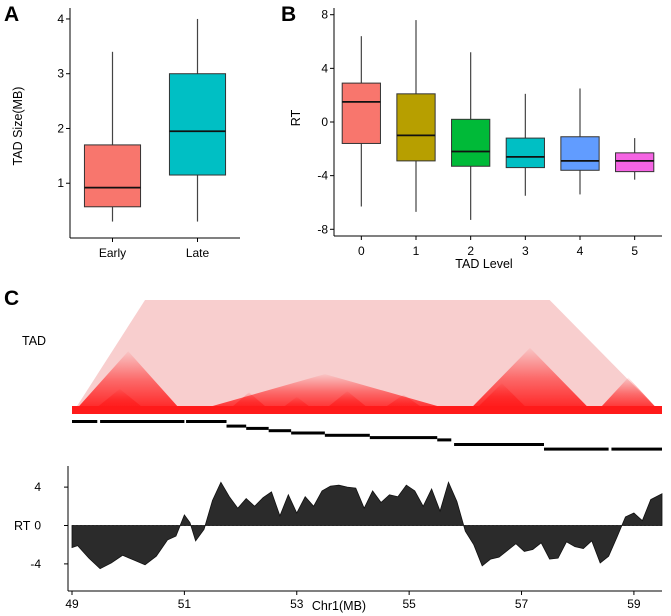 The height and width of the screenshot is (616, 671). What do you see at coordinates (112, 176) in the screenshot?
I see `box-Early` at bounding box center [112, 176].